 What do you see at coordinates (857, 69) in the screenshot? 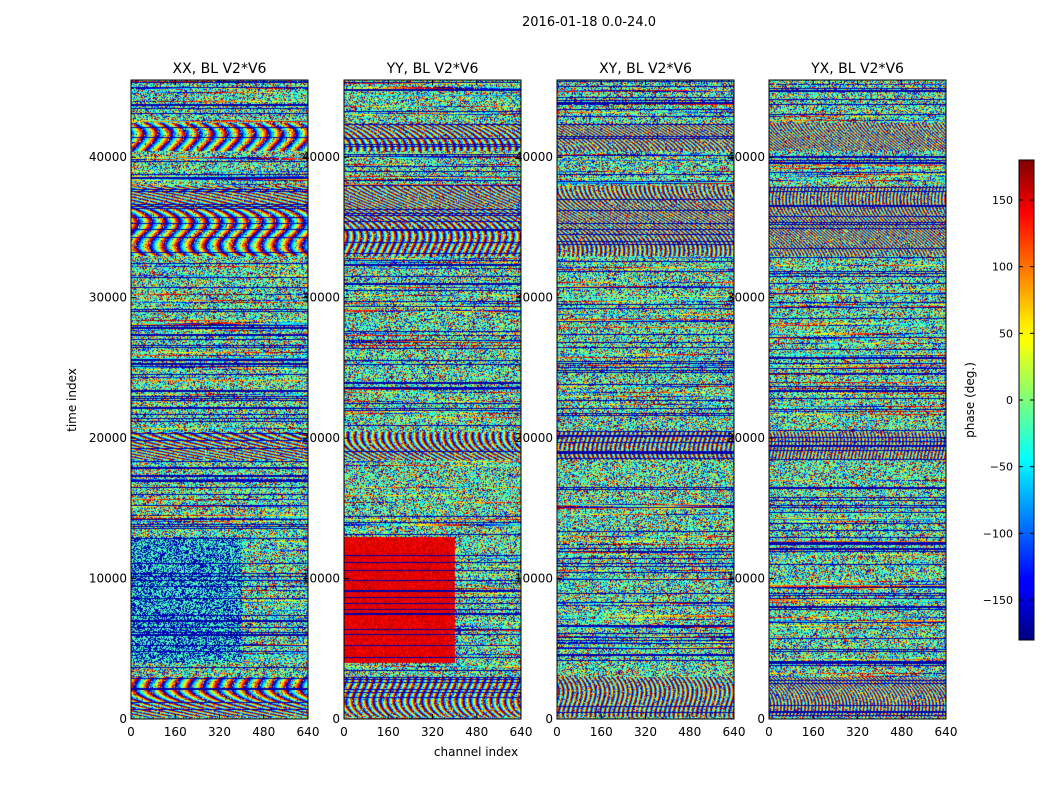
I see `subplot-title: YX, BL V2*V6` at bounding box center [857, 69].